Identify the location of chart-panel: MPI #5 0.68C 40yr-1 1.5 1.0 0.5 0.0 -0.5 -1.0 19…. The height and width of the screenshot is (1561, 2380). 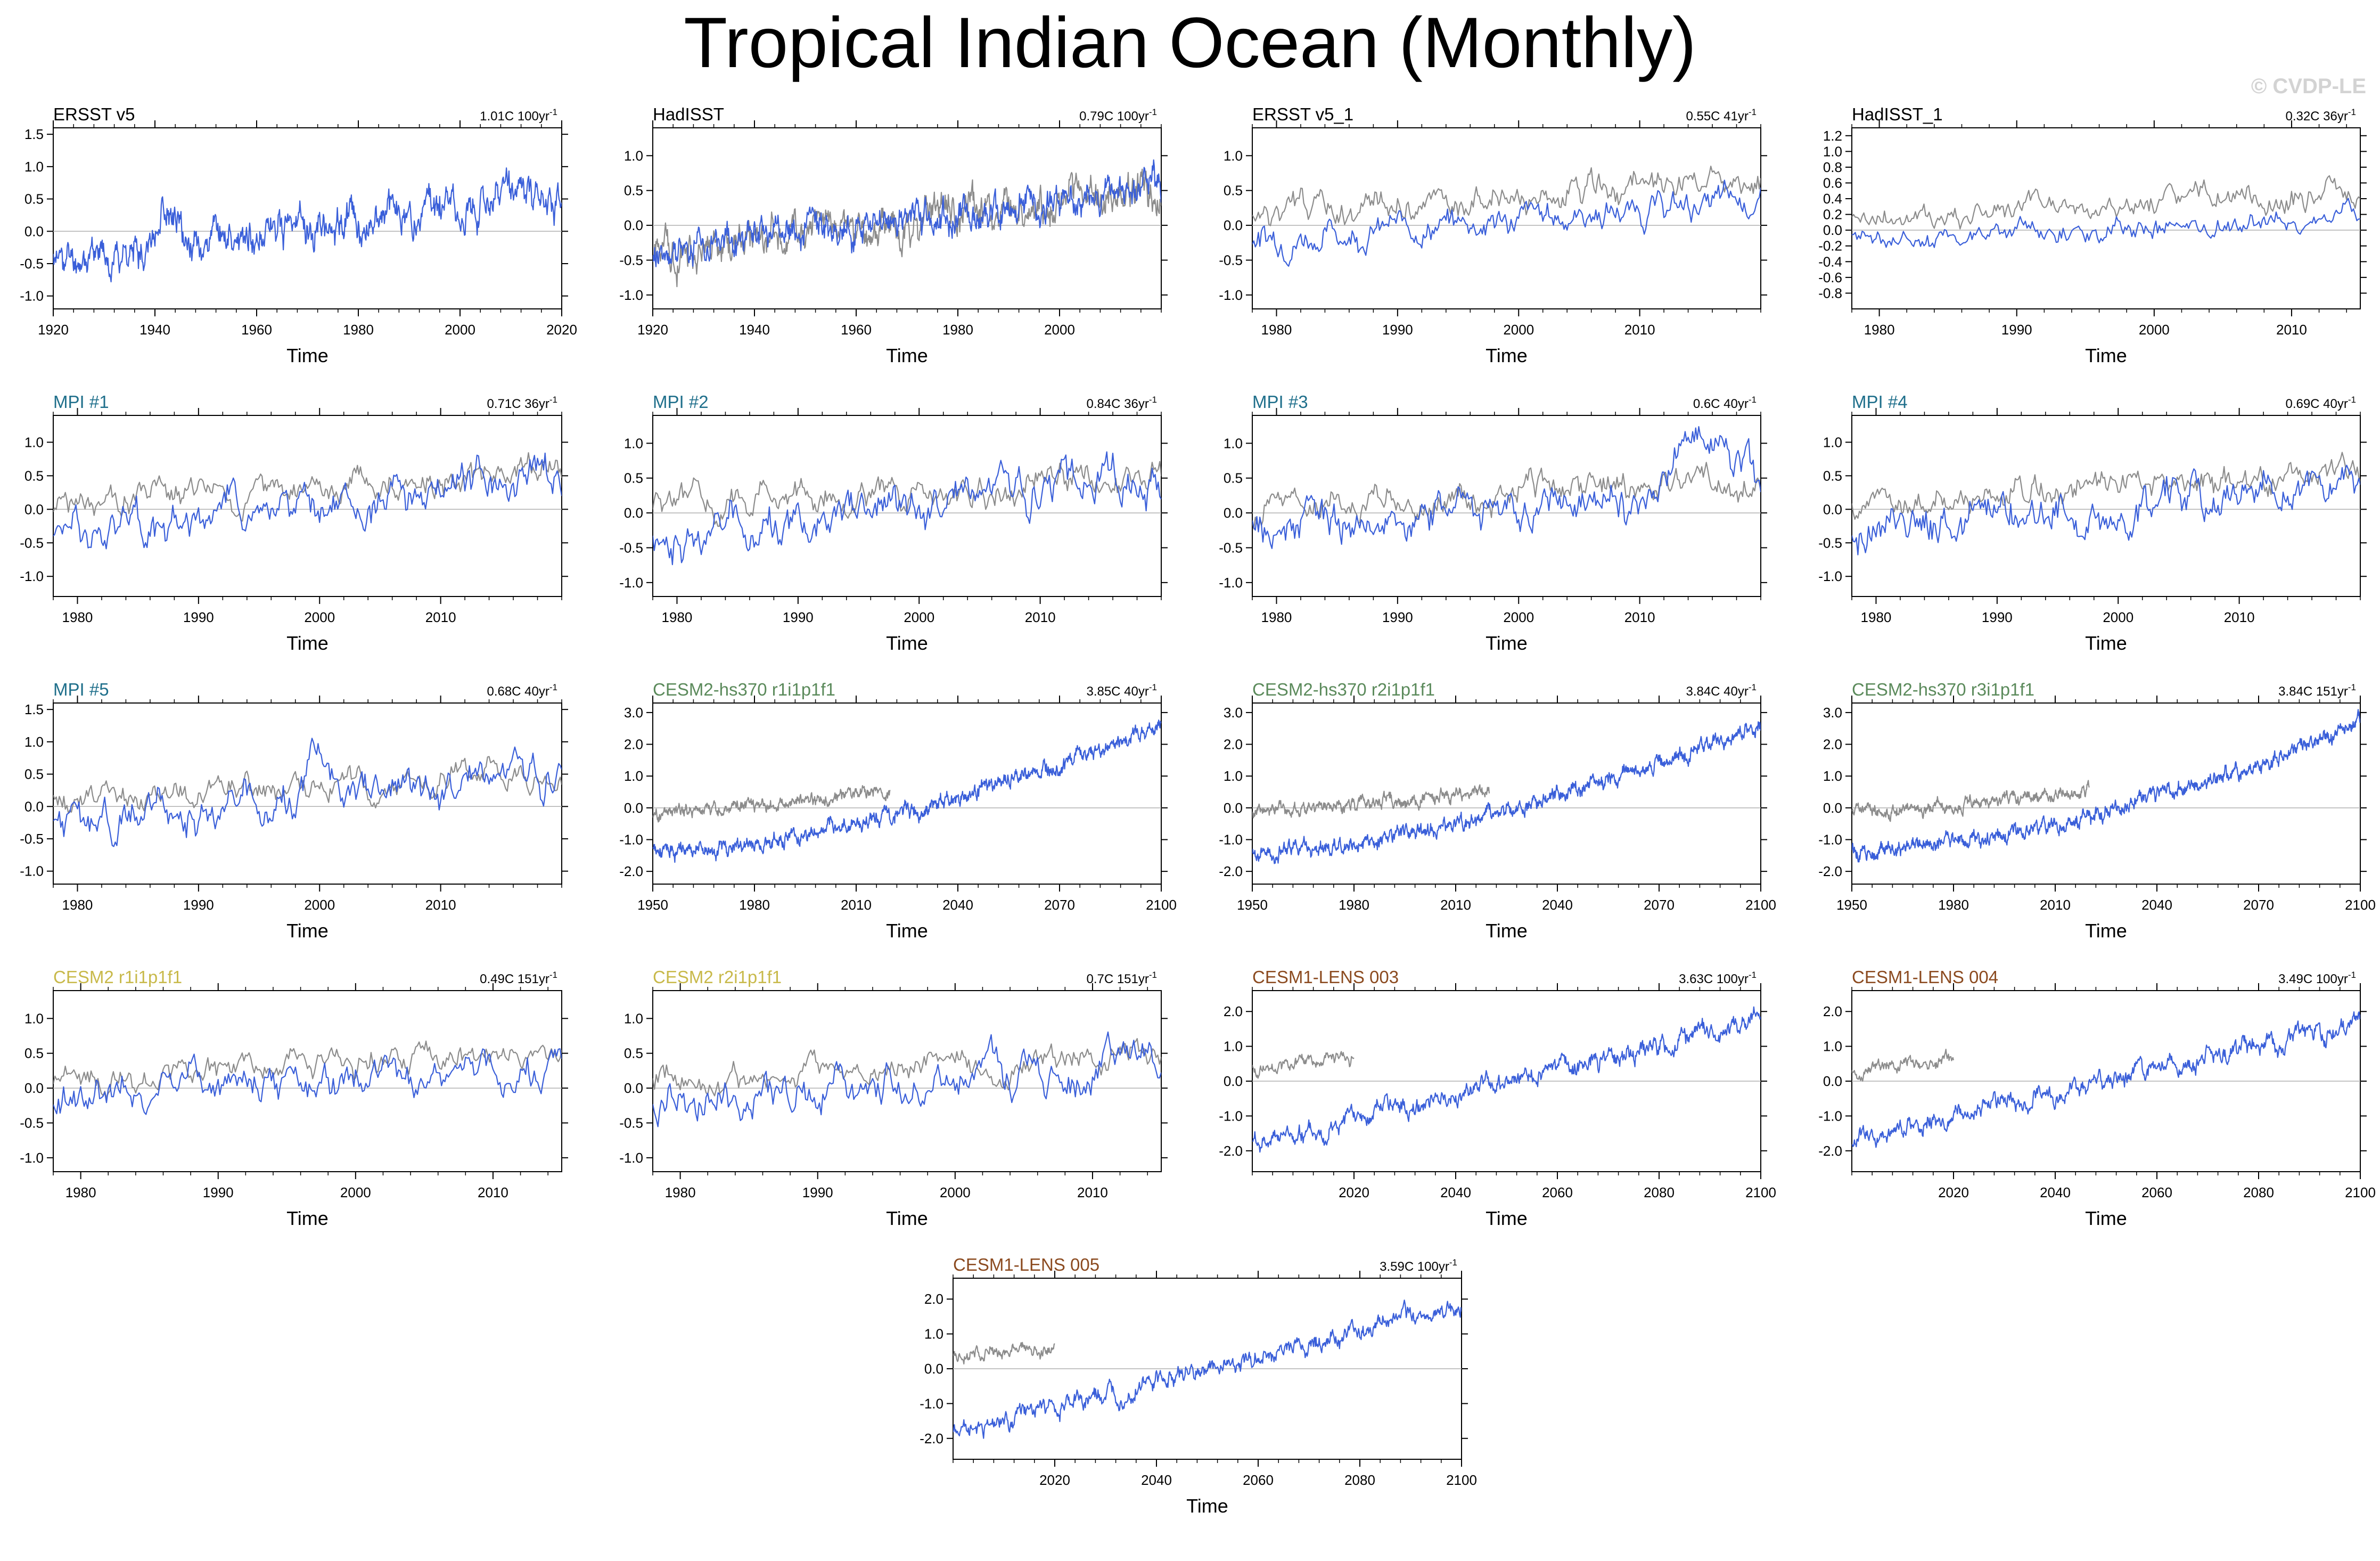
(286, 807).